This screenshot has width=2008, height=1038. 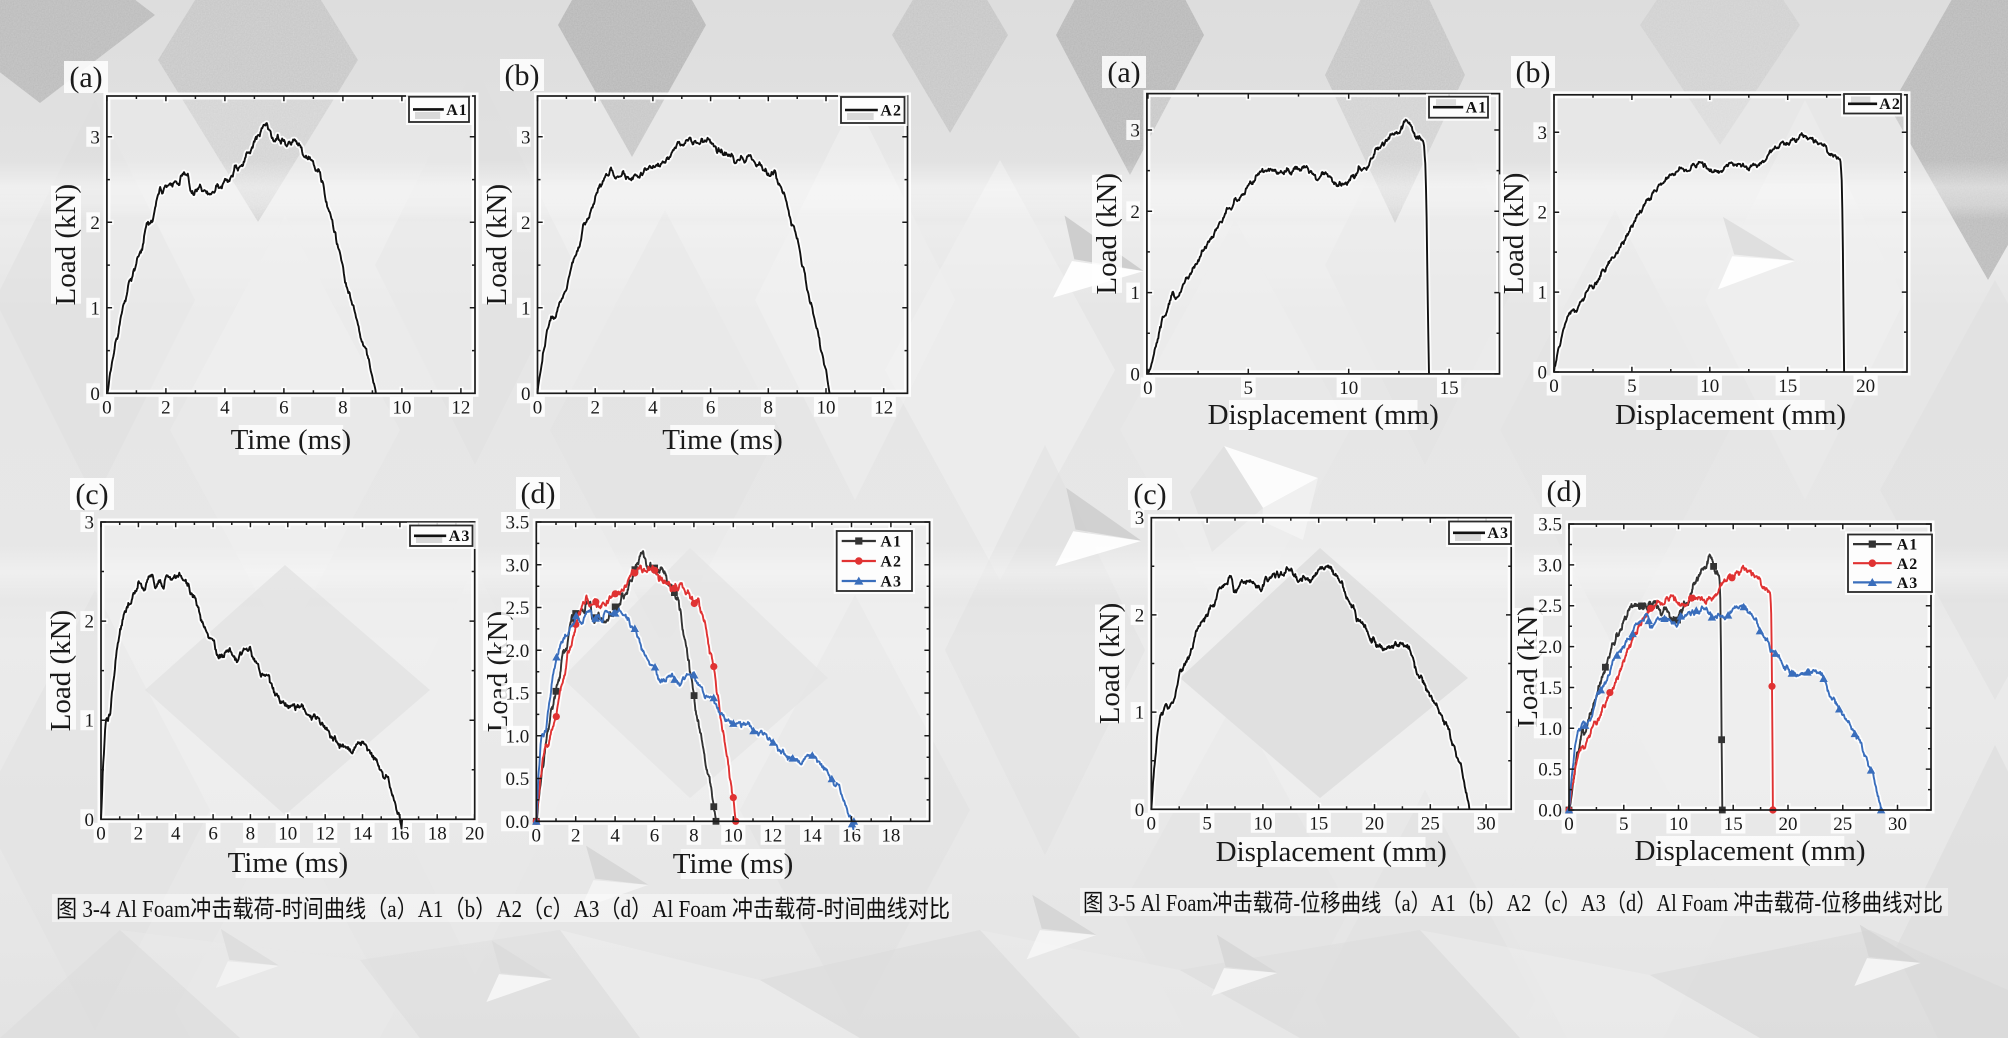 I want to click on svg-text: (c), so click(x=91, y=494).